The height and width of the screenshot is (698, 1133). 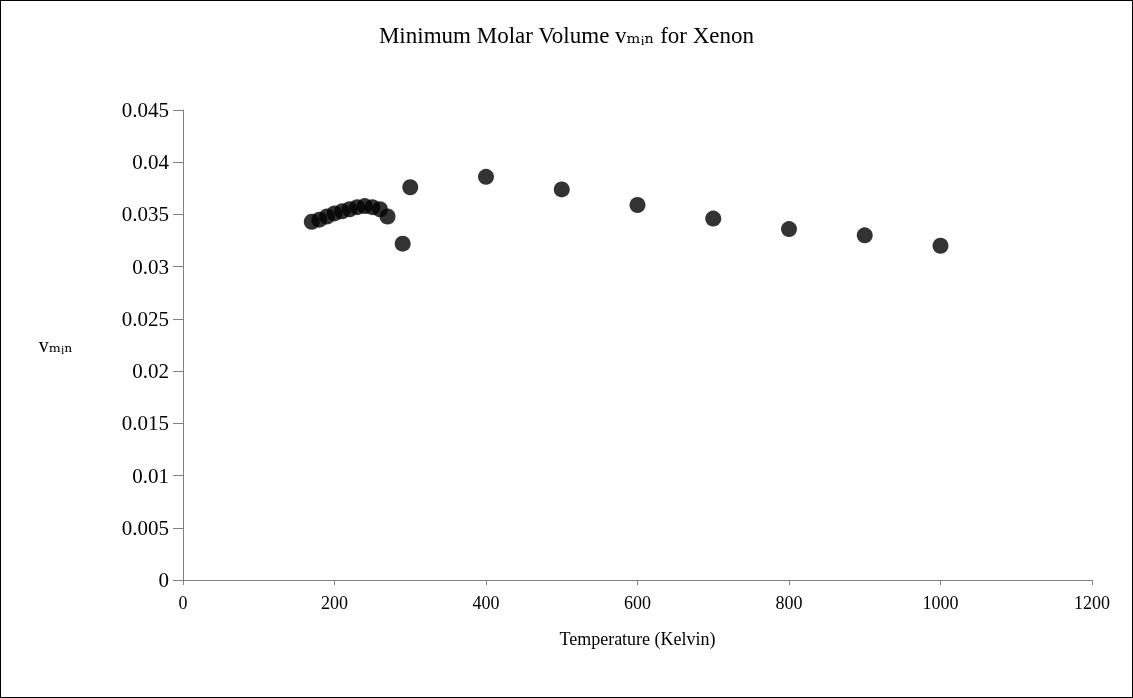 I want to click on x-tick-label: 400, so click(x=486, y=603).